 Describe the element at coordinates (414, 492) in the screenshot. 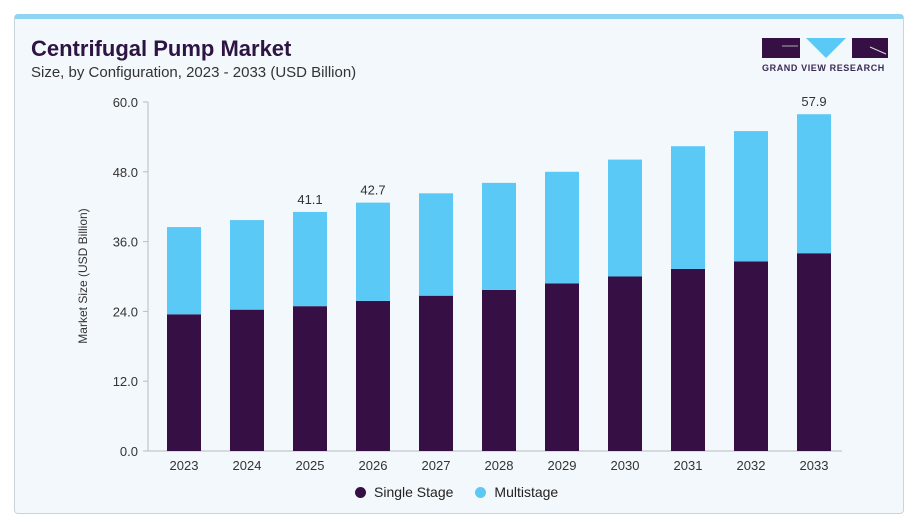

I see `legend-label: Single Stage` at that location.